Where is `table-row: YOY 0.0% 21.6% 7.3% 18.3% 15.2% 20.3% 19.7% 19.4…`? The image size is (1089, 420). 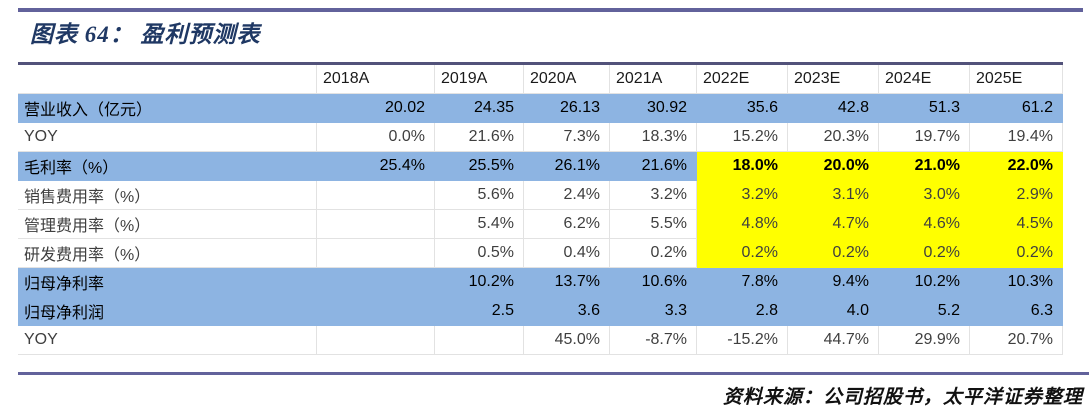
table-row: YOY 0.0% 21.6% 7.3% 18.3% 15.2% 20.3% 19.7% 19.4… is located at coordinates (540, 137).